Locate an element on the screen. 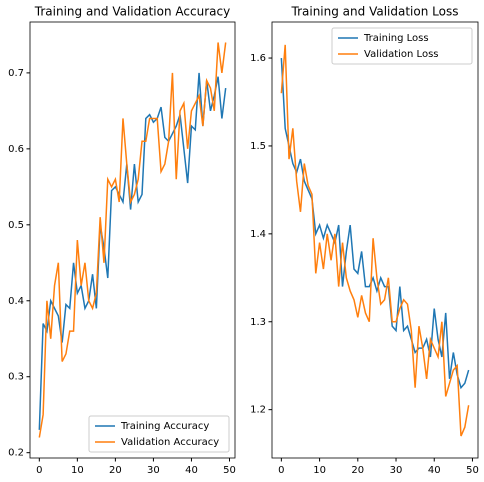  chart-title: Training and Validation Loss is located at coordinates (375, 12).